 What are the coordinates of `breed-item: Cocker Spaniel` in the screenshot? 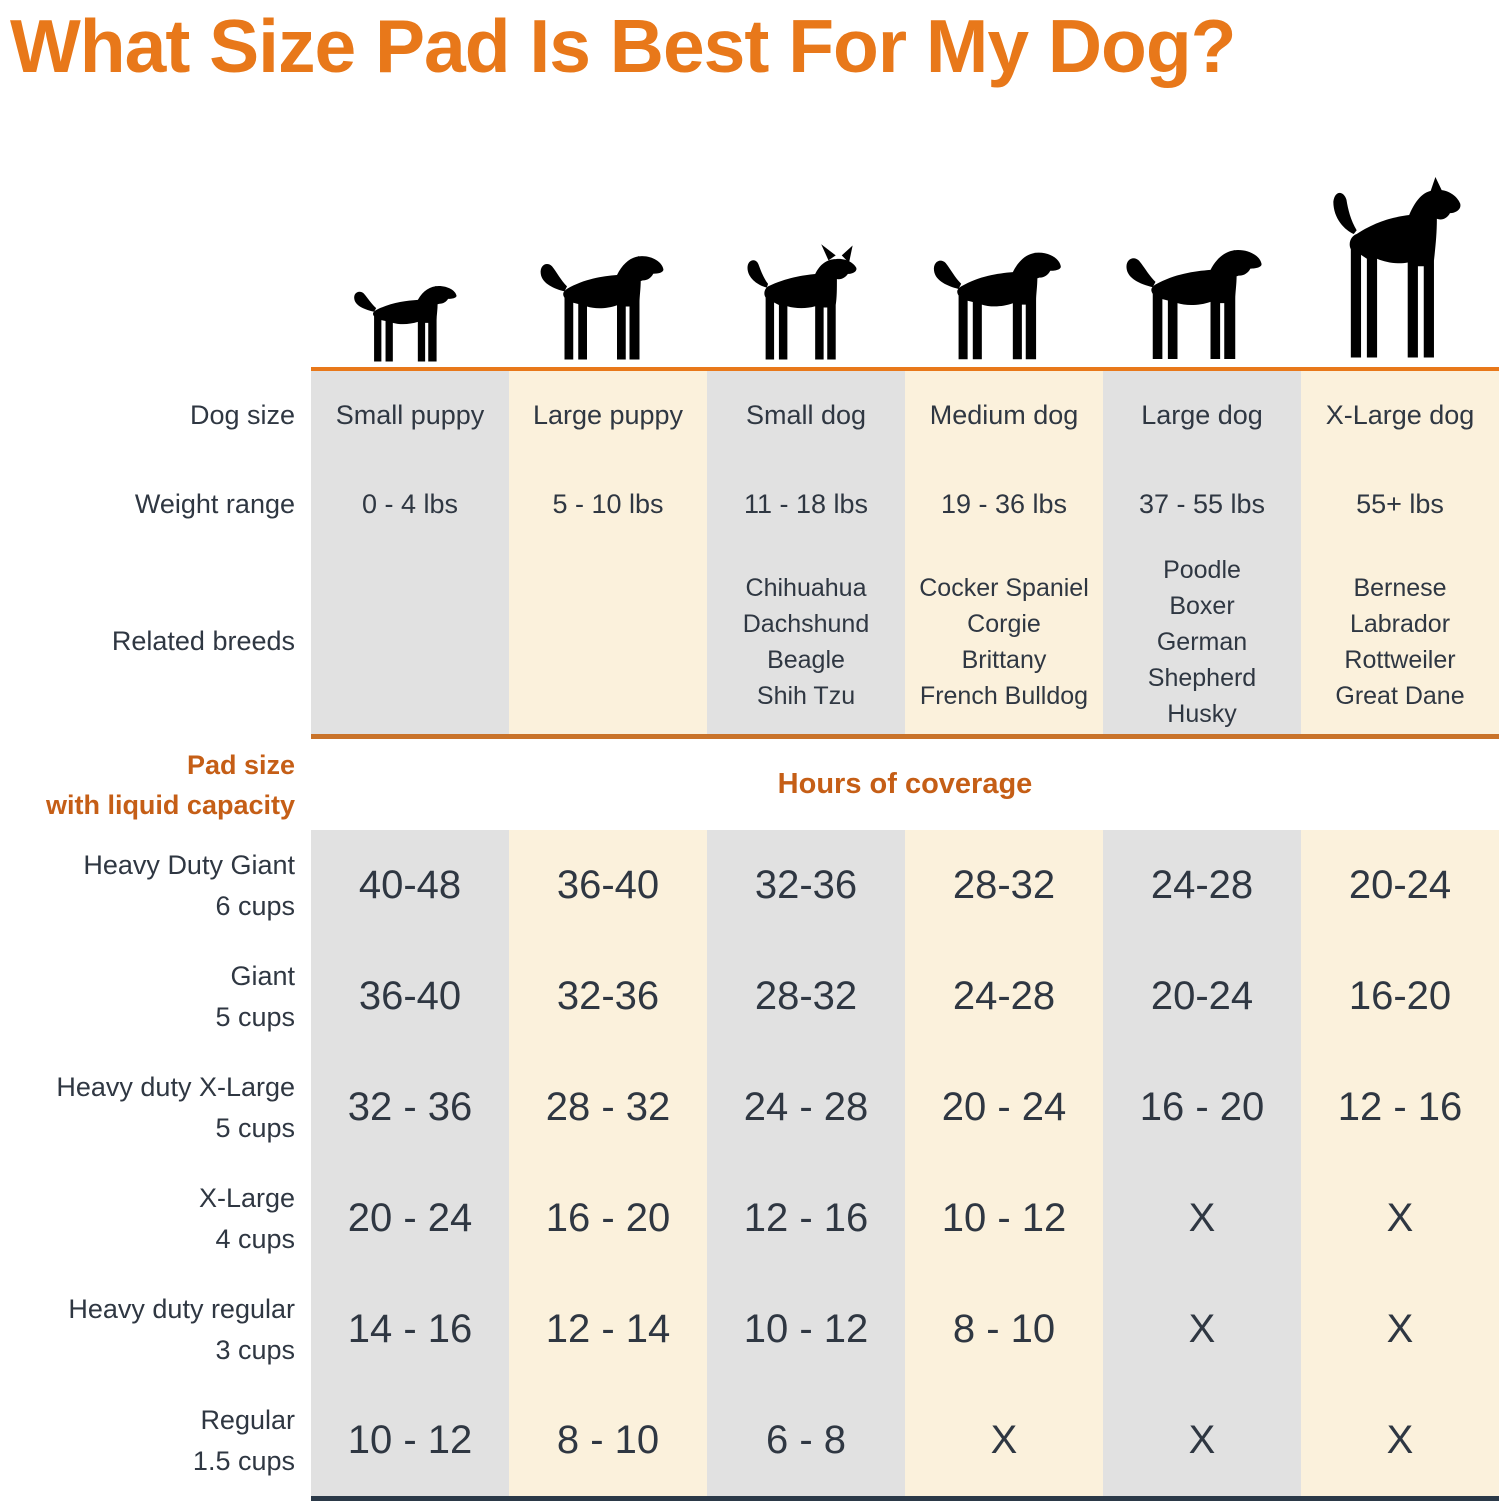 It's located at (1004, 587).